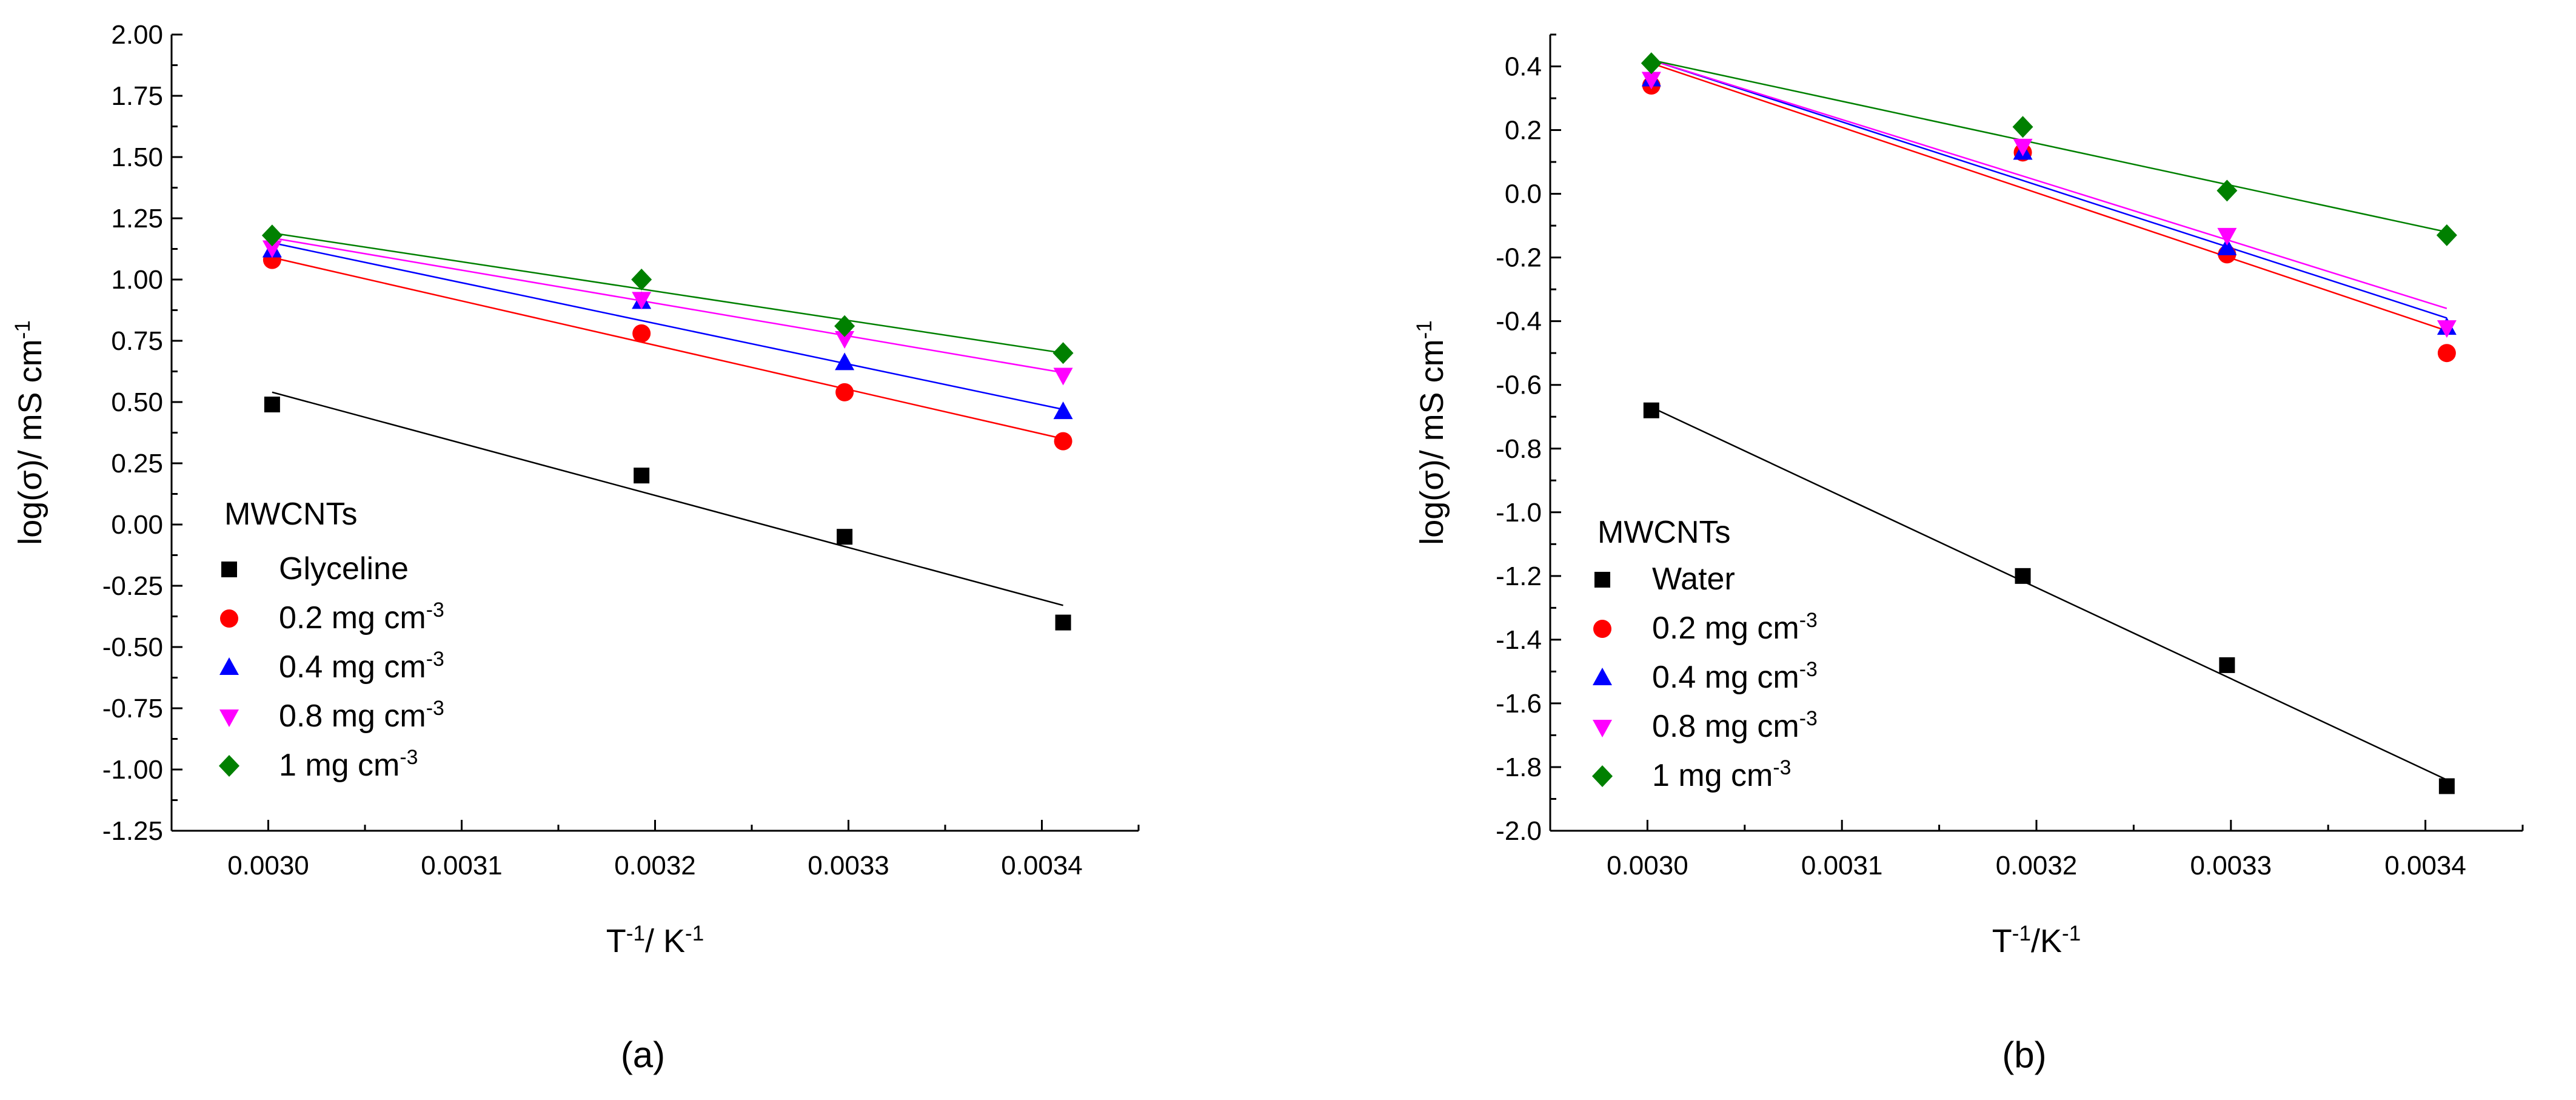 This screenshot has height=1100, width=2576. What do you see at coordinates (1523, 67) in the screenshot?
I see `y-tick-label: 0.4` at bounding box center [1523, 67].